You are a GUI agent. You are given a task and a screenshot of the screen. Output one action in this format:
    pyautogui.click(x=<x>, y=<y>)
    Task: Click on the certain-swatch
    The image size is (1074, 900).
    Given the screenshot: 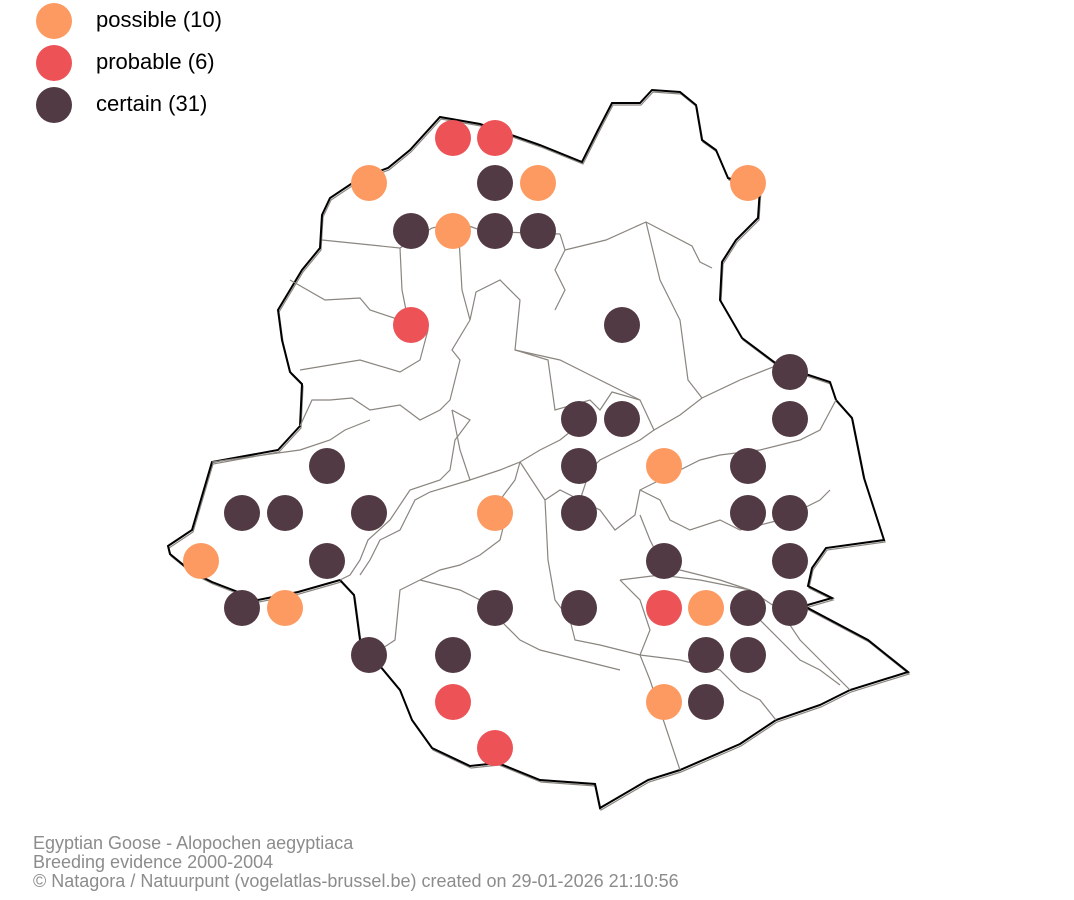 What is the action you would take?
    pyautogui.click(x=54, y=105)
    